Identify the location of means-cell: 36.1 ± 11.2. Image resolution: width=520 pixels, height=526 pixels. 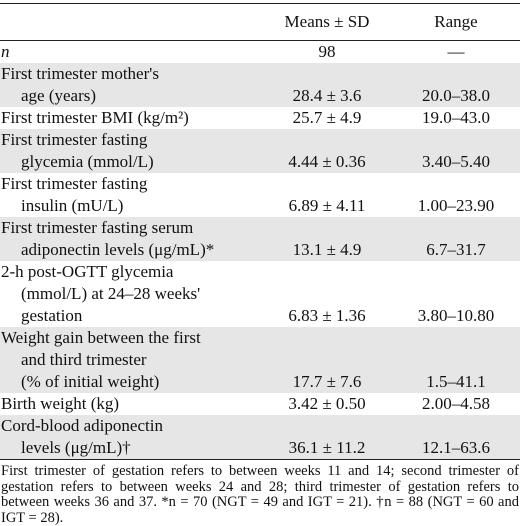
(327, 447).